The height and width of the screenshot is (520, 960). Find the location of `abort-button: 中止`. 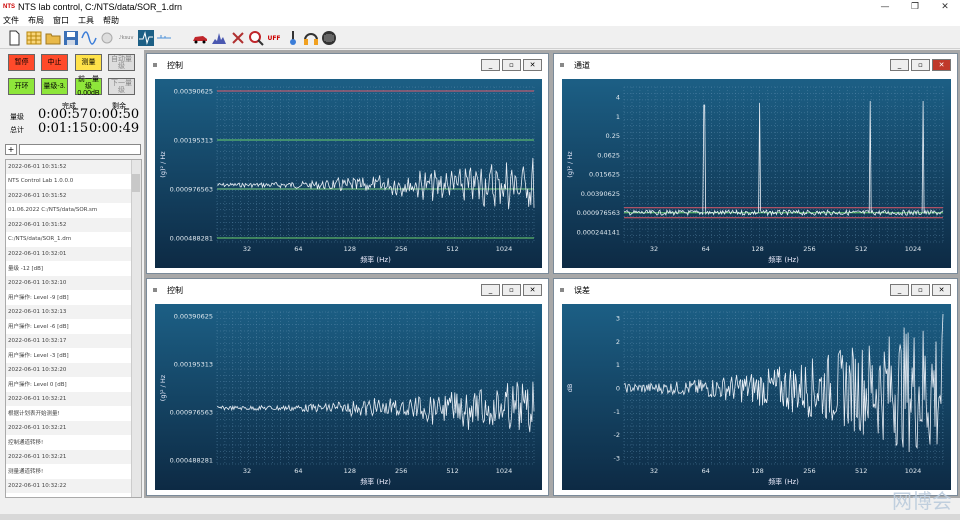

abort-button: 中止 is located at coordinates (54, 62).